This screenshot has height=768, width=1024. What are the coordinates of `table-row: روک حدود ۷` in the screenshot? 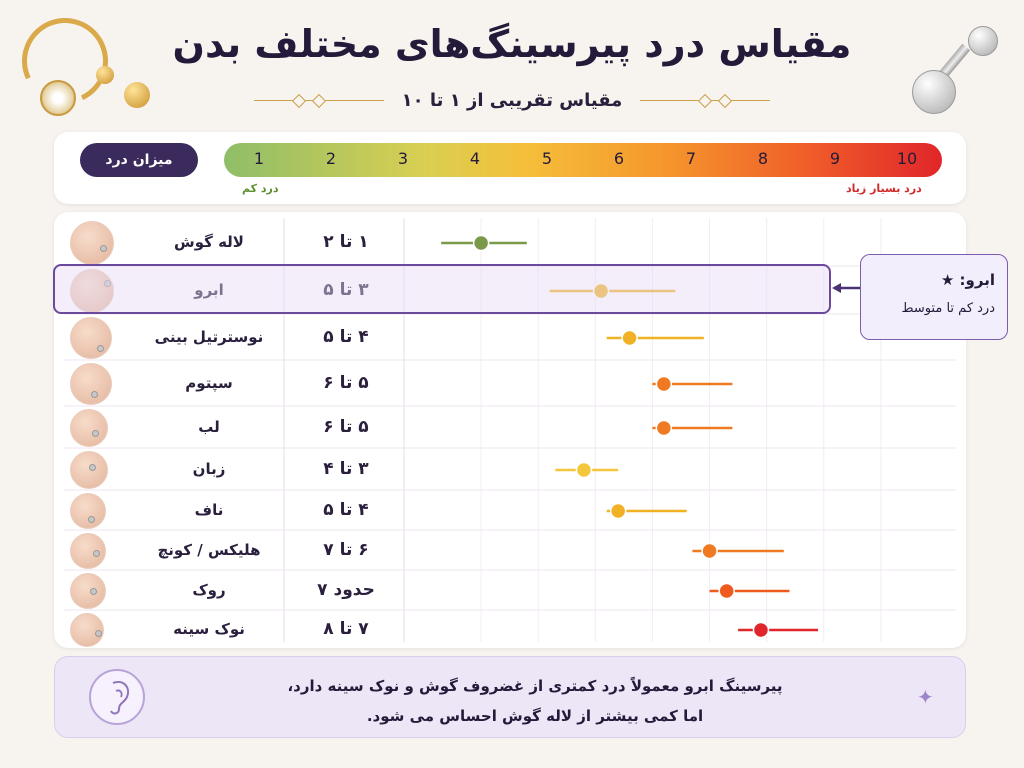 It's located at (510, 591).